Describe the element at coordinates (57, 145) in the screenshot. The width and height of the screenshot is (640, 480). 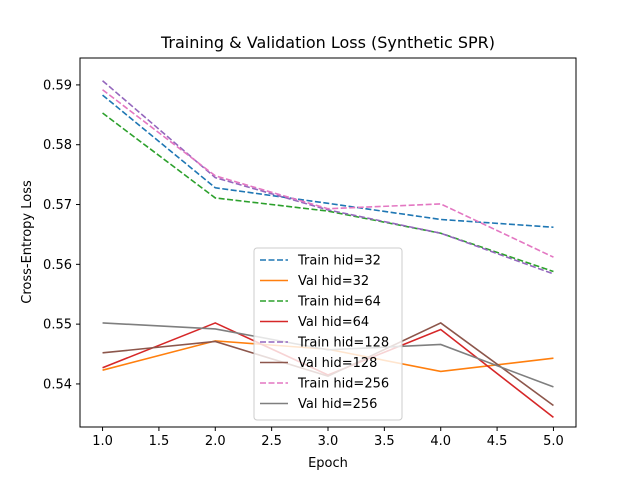
I see `y-tick-label: 0.58` at that location.